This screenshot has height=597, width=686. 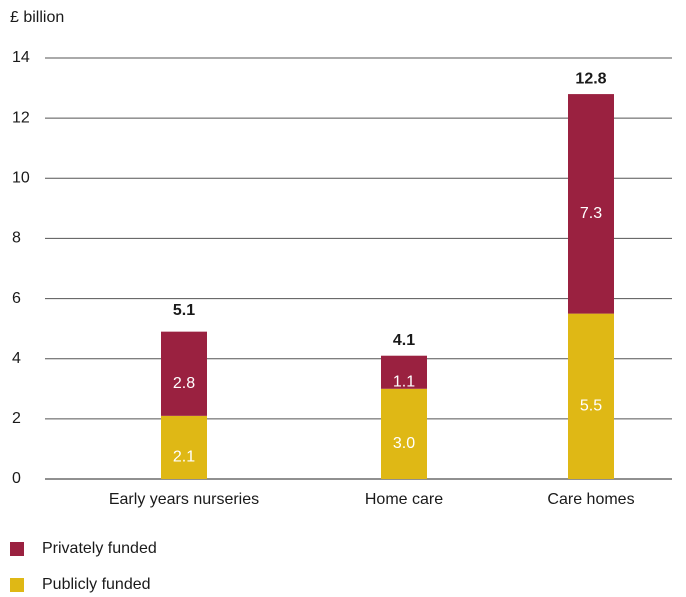 I want to click on x-tick-label: Home care, so click(x=404, y=499).